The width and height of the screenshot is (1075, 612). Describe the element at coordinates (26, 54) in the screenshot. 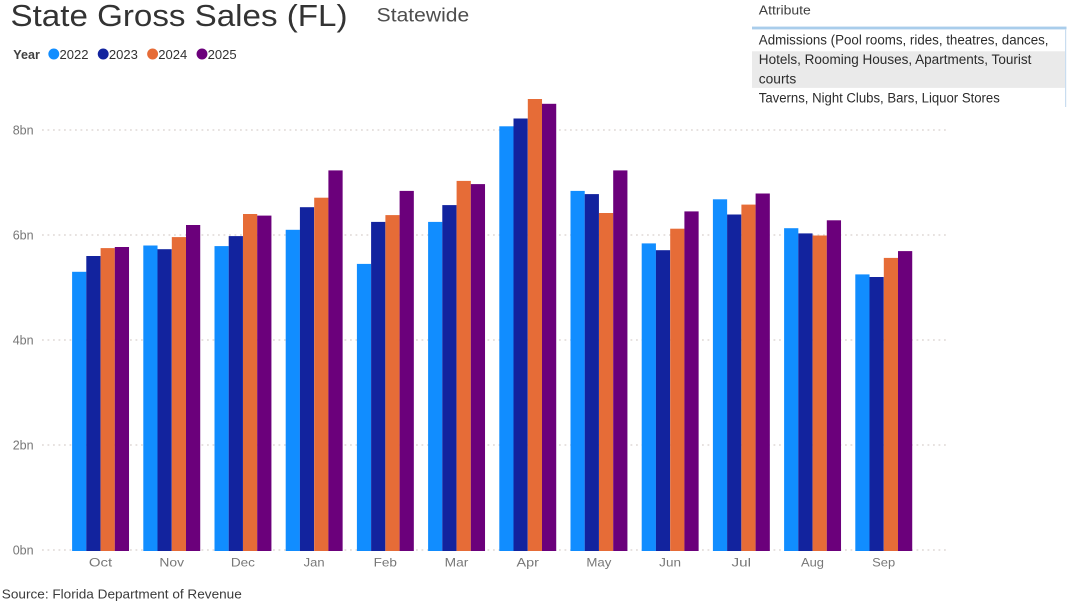

I see `svg-text: Year` at that location.